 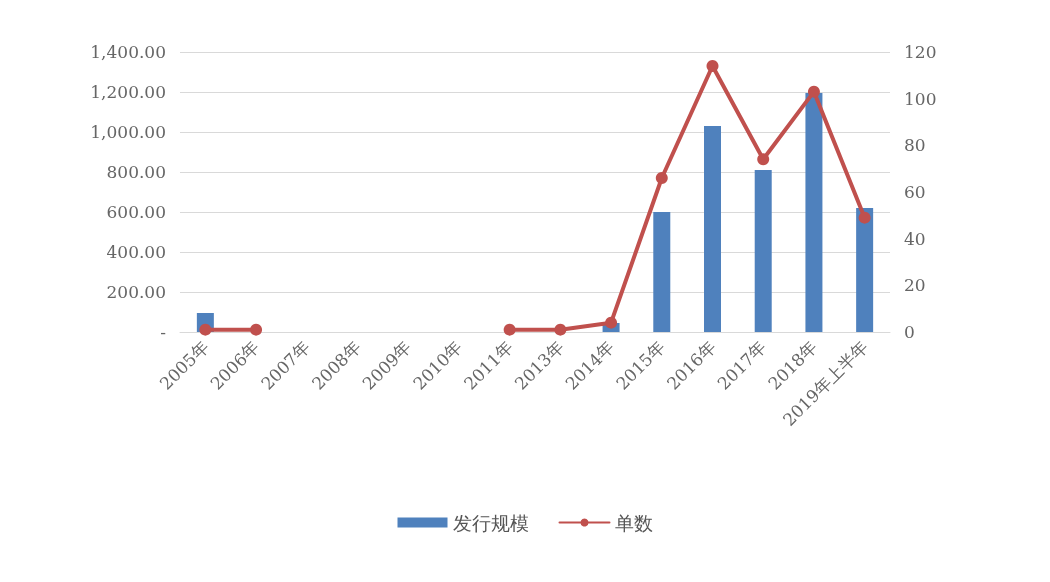 I want to click on y2-tick-label: 0, so click(x=909, y=332).